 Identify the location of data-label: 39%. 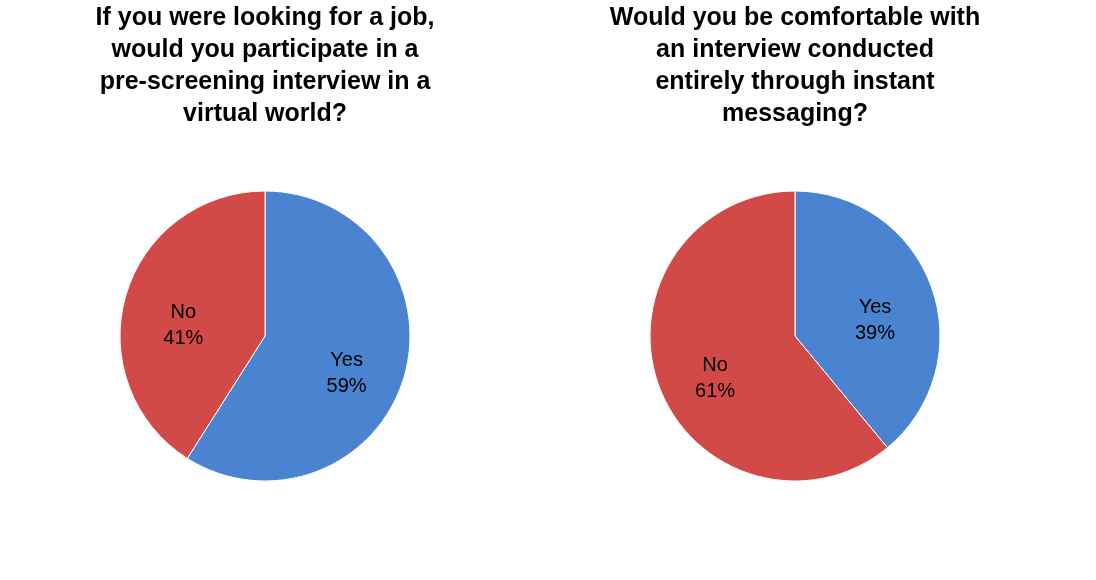
(875, 332).